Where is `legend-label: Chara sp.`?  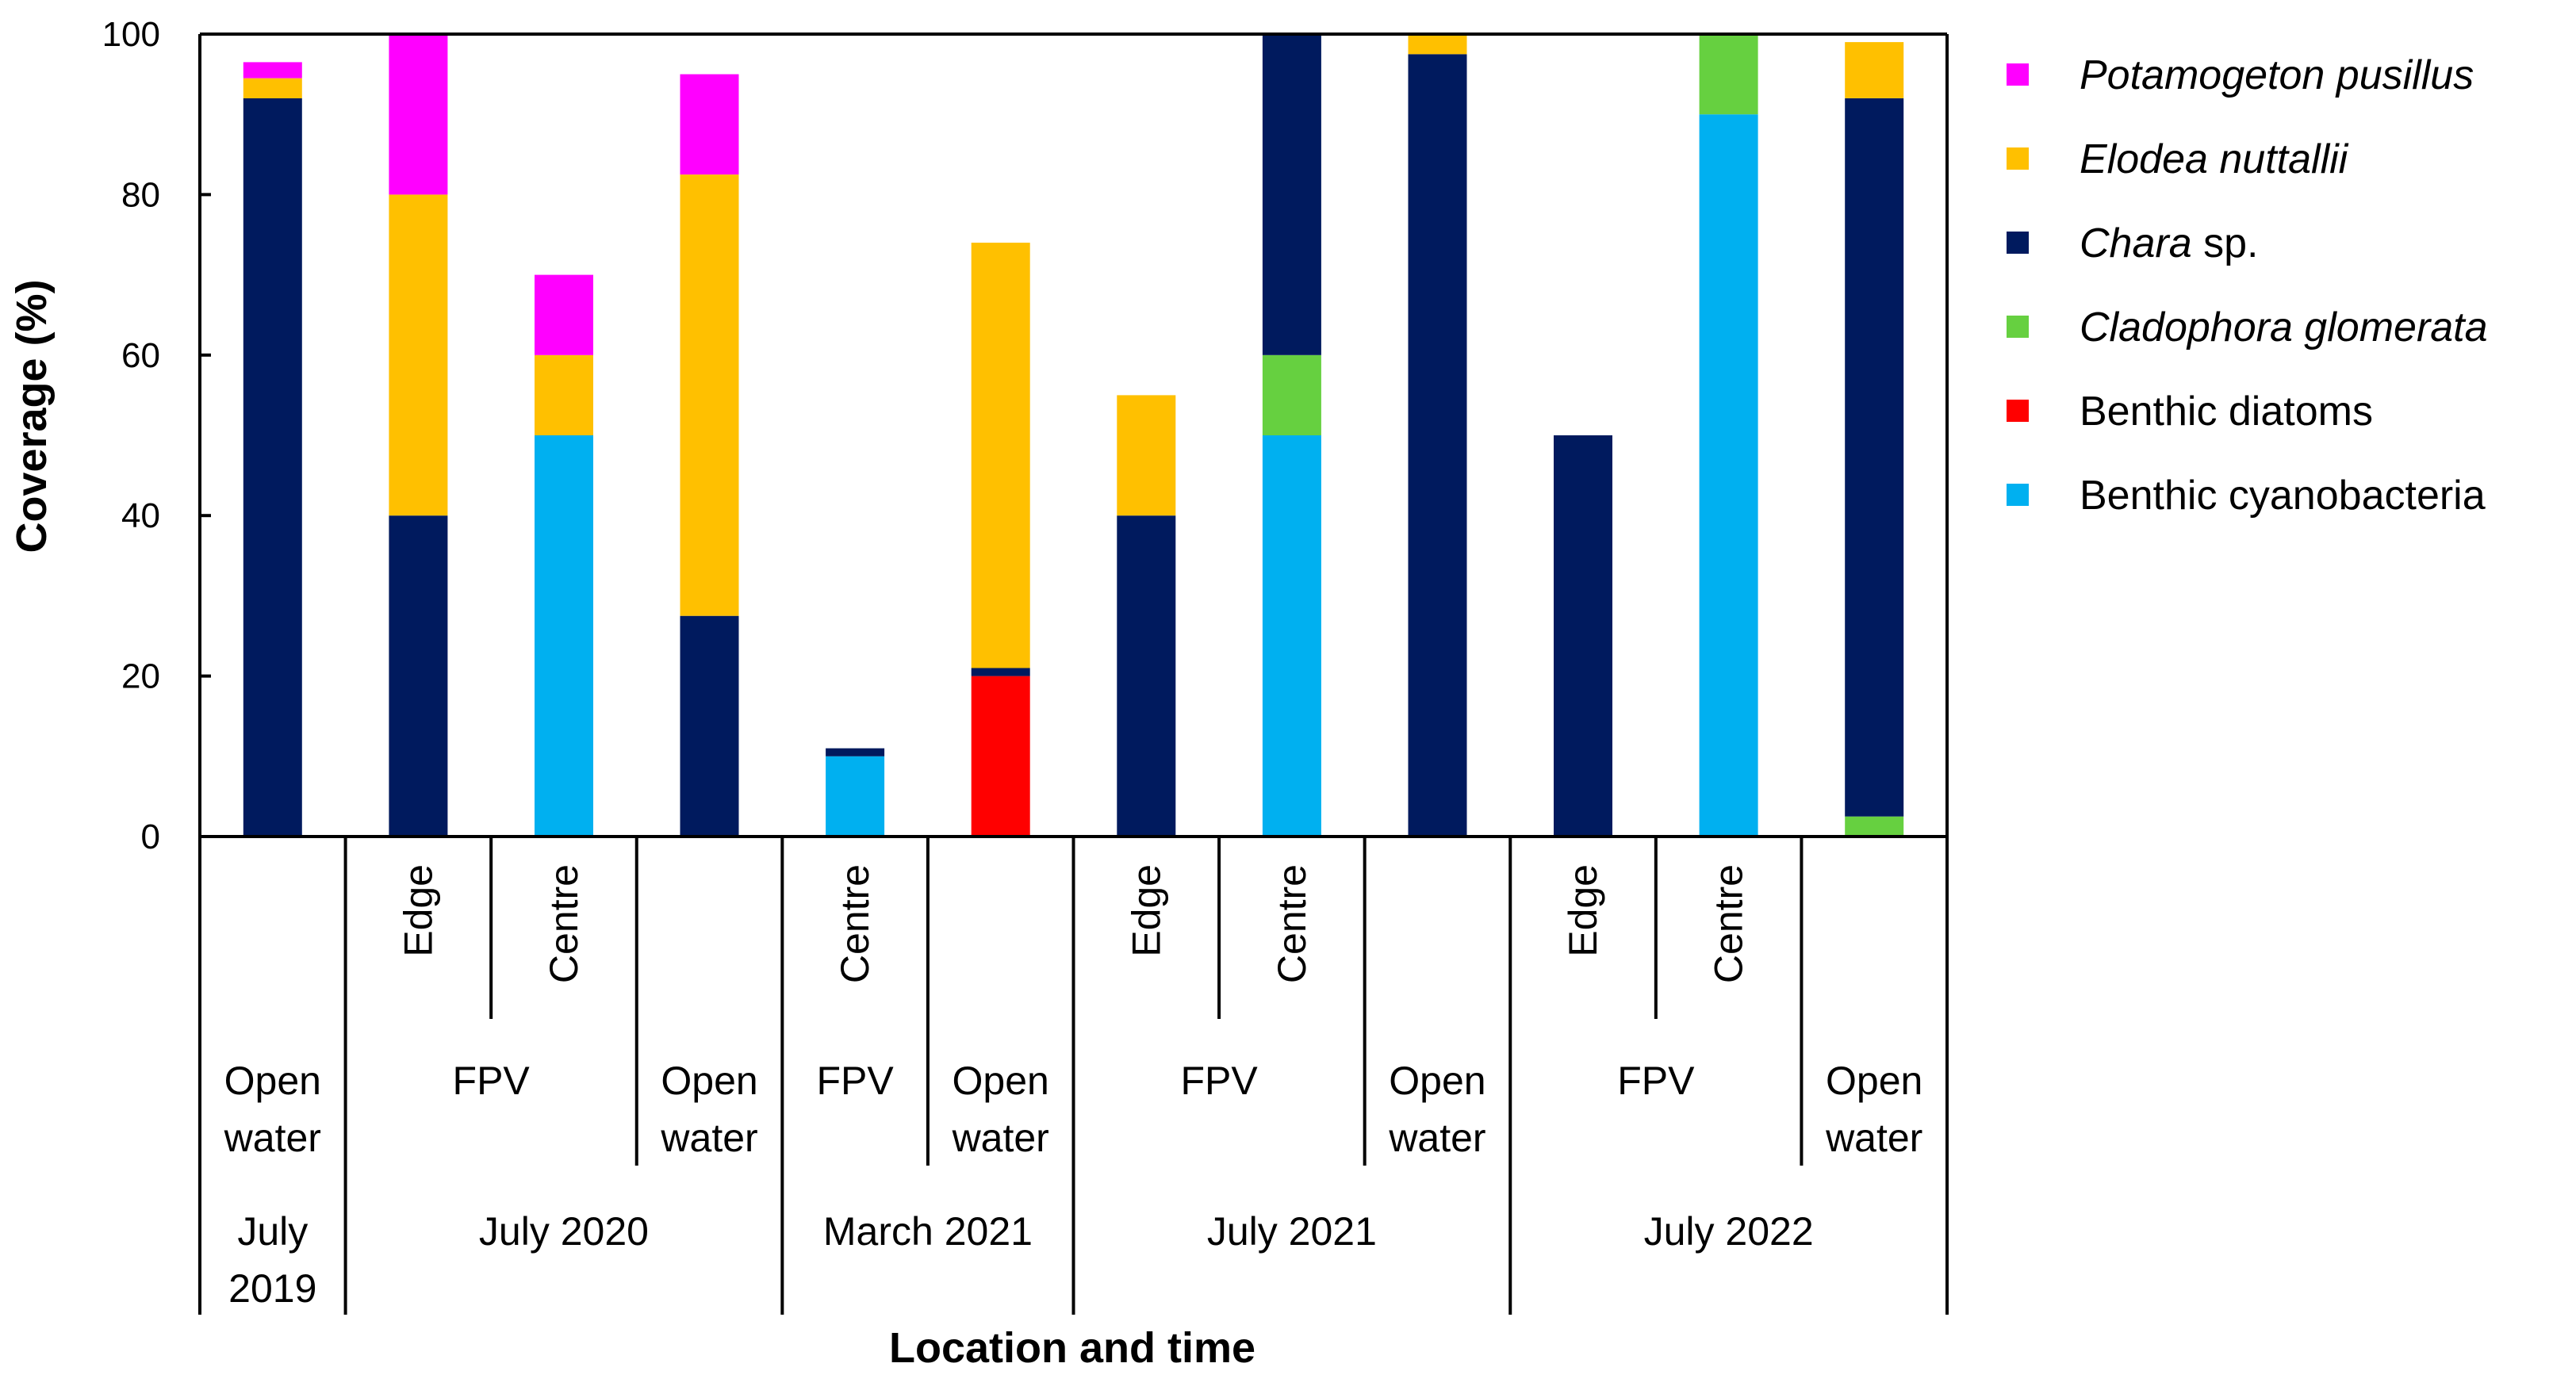 legend-label: Chara sp. is located at coordinates (2169, 243).